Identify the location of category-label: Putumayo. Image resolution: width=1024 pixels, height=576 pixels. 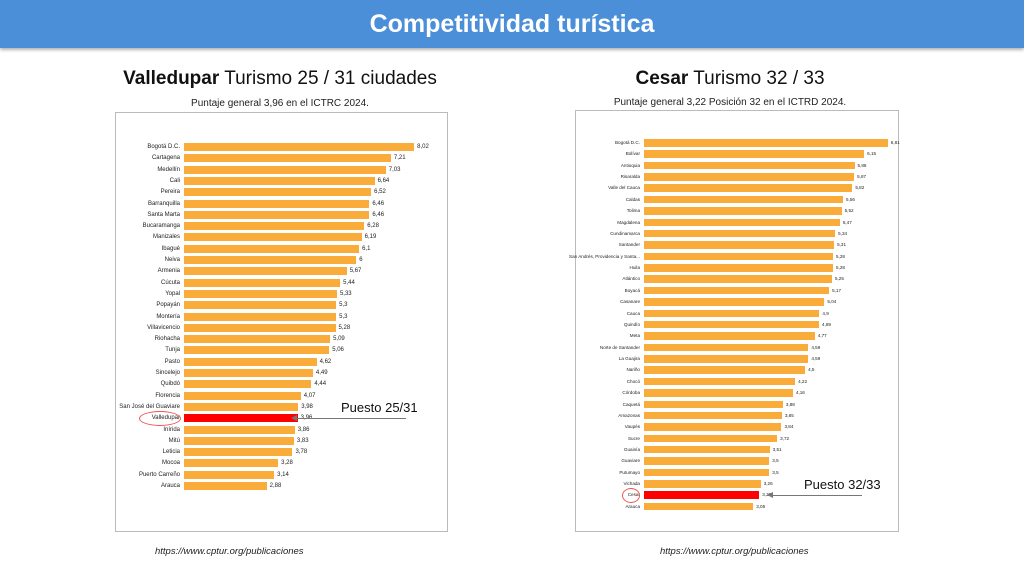
(629, 472).